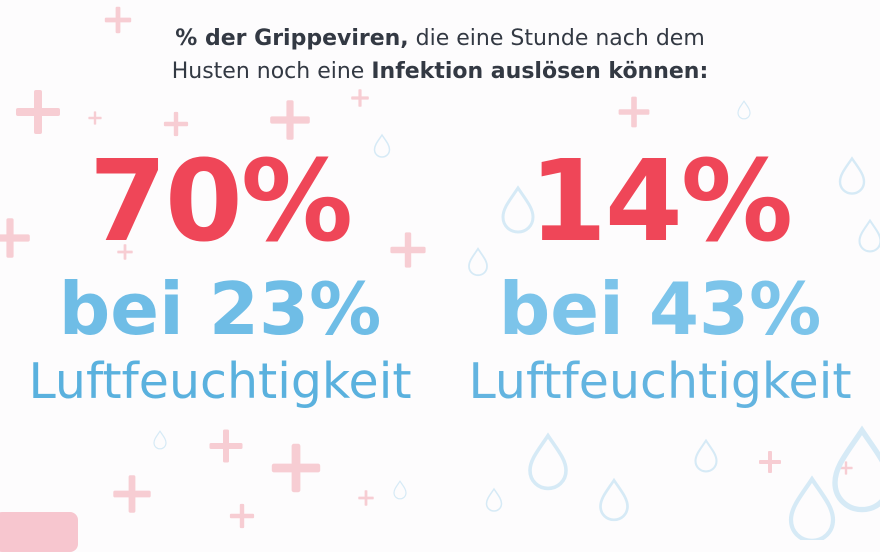 This screenshot has width=880, height=552. I want to click on headline-text-3: Husten noch eine, so click(272, 71).